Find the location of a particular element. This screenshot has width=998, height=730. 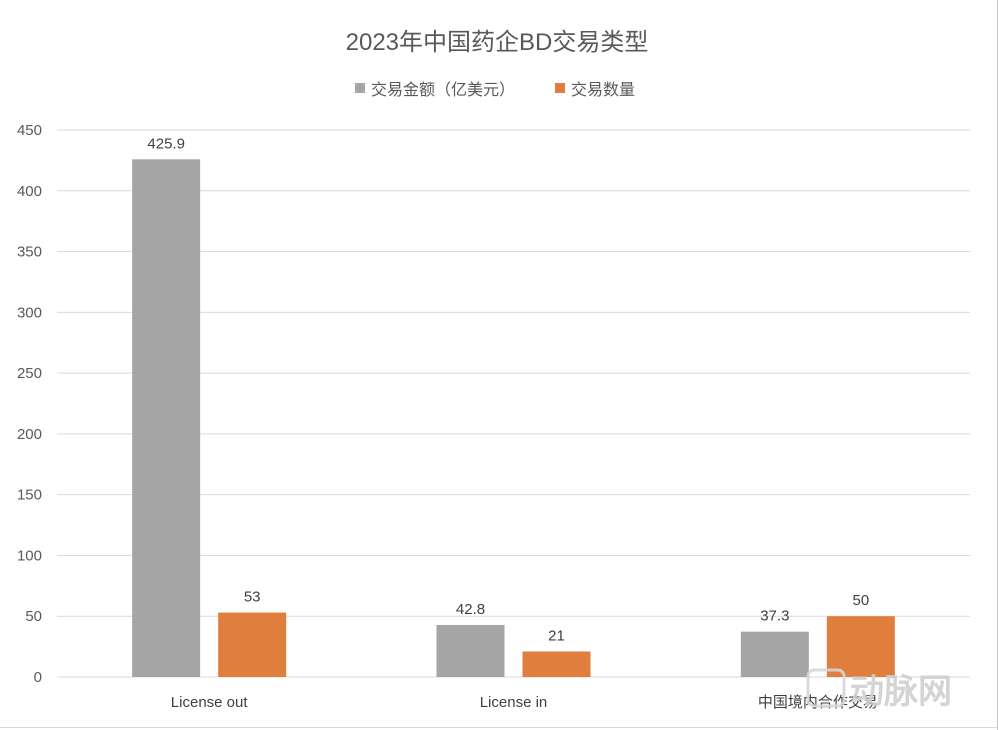

data-label: 425.9 is located at coordinates (166, 143).